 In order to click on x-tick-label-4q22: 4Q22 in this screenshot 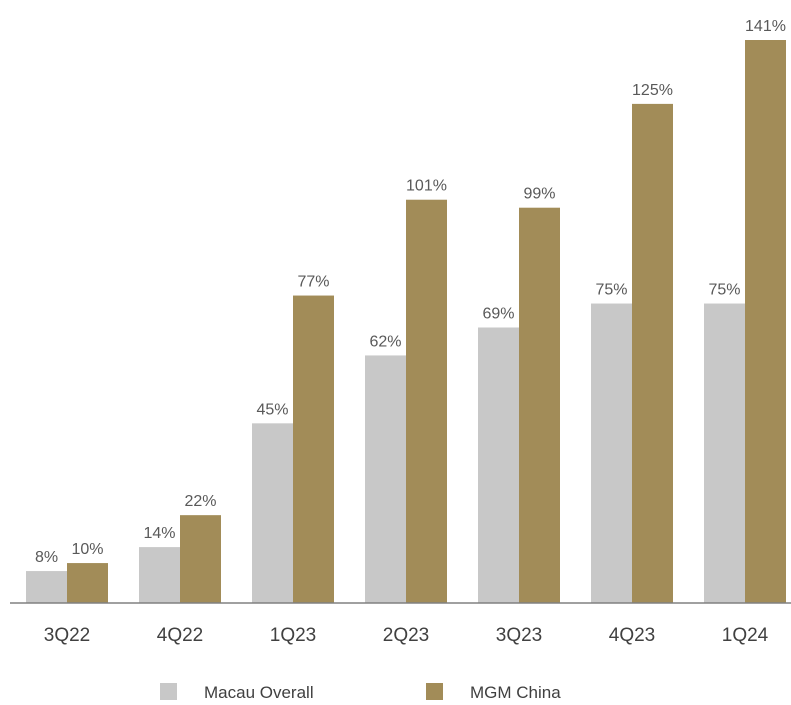, I will do `click(180, 635)`.